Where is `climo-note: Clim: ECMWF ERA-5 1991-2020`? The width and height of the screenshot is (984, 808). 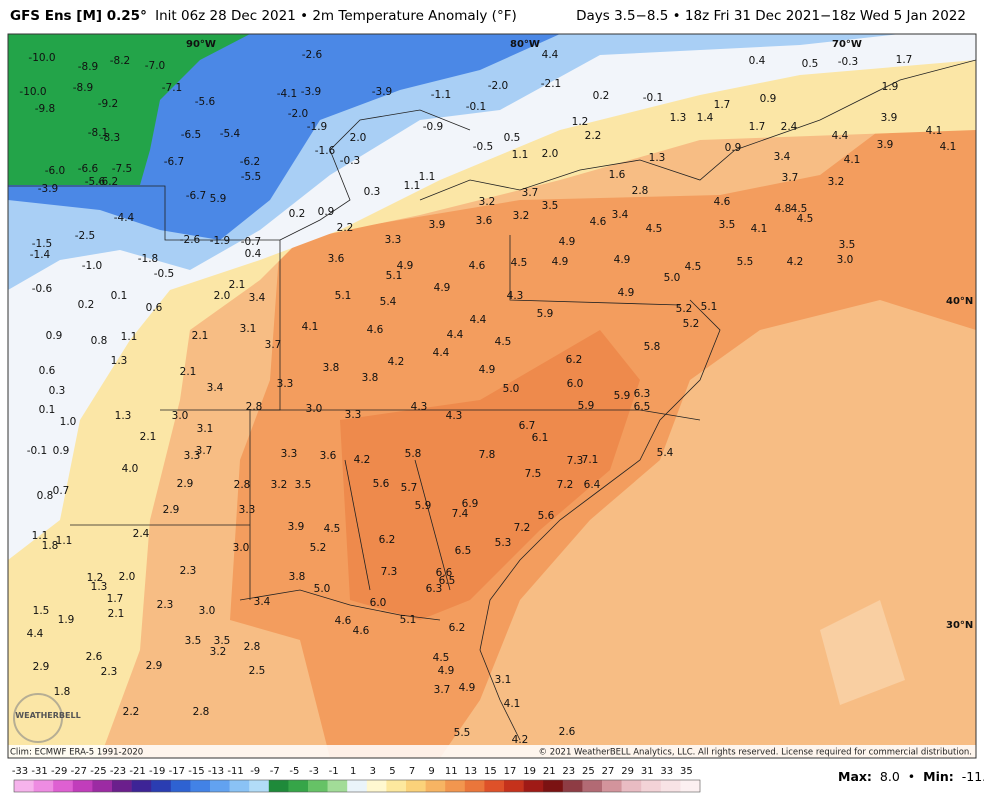
climo-note: Clim: ECMWF ERA-5 1991-2020 is located at coordinates (76, 753).